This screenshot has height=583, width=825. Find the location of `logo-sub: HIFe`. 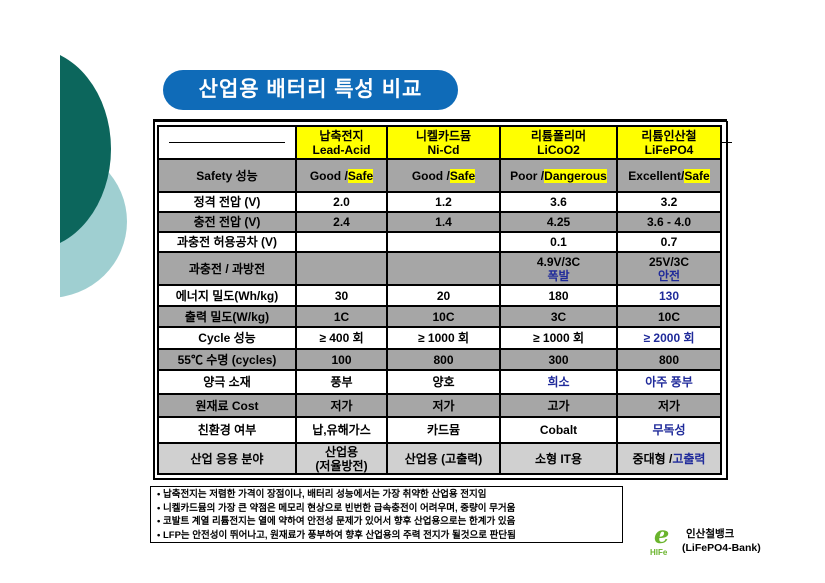

logo-sub: HIFe is located at coordinates (659, 552).